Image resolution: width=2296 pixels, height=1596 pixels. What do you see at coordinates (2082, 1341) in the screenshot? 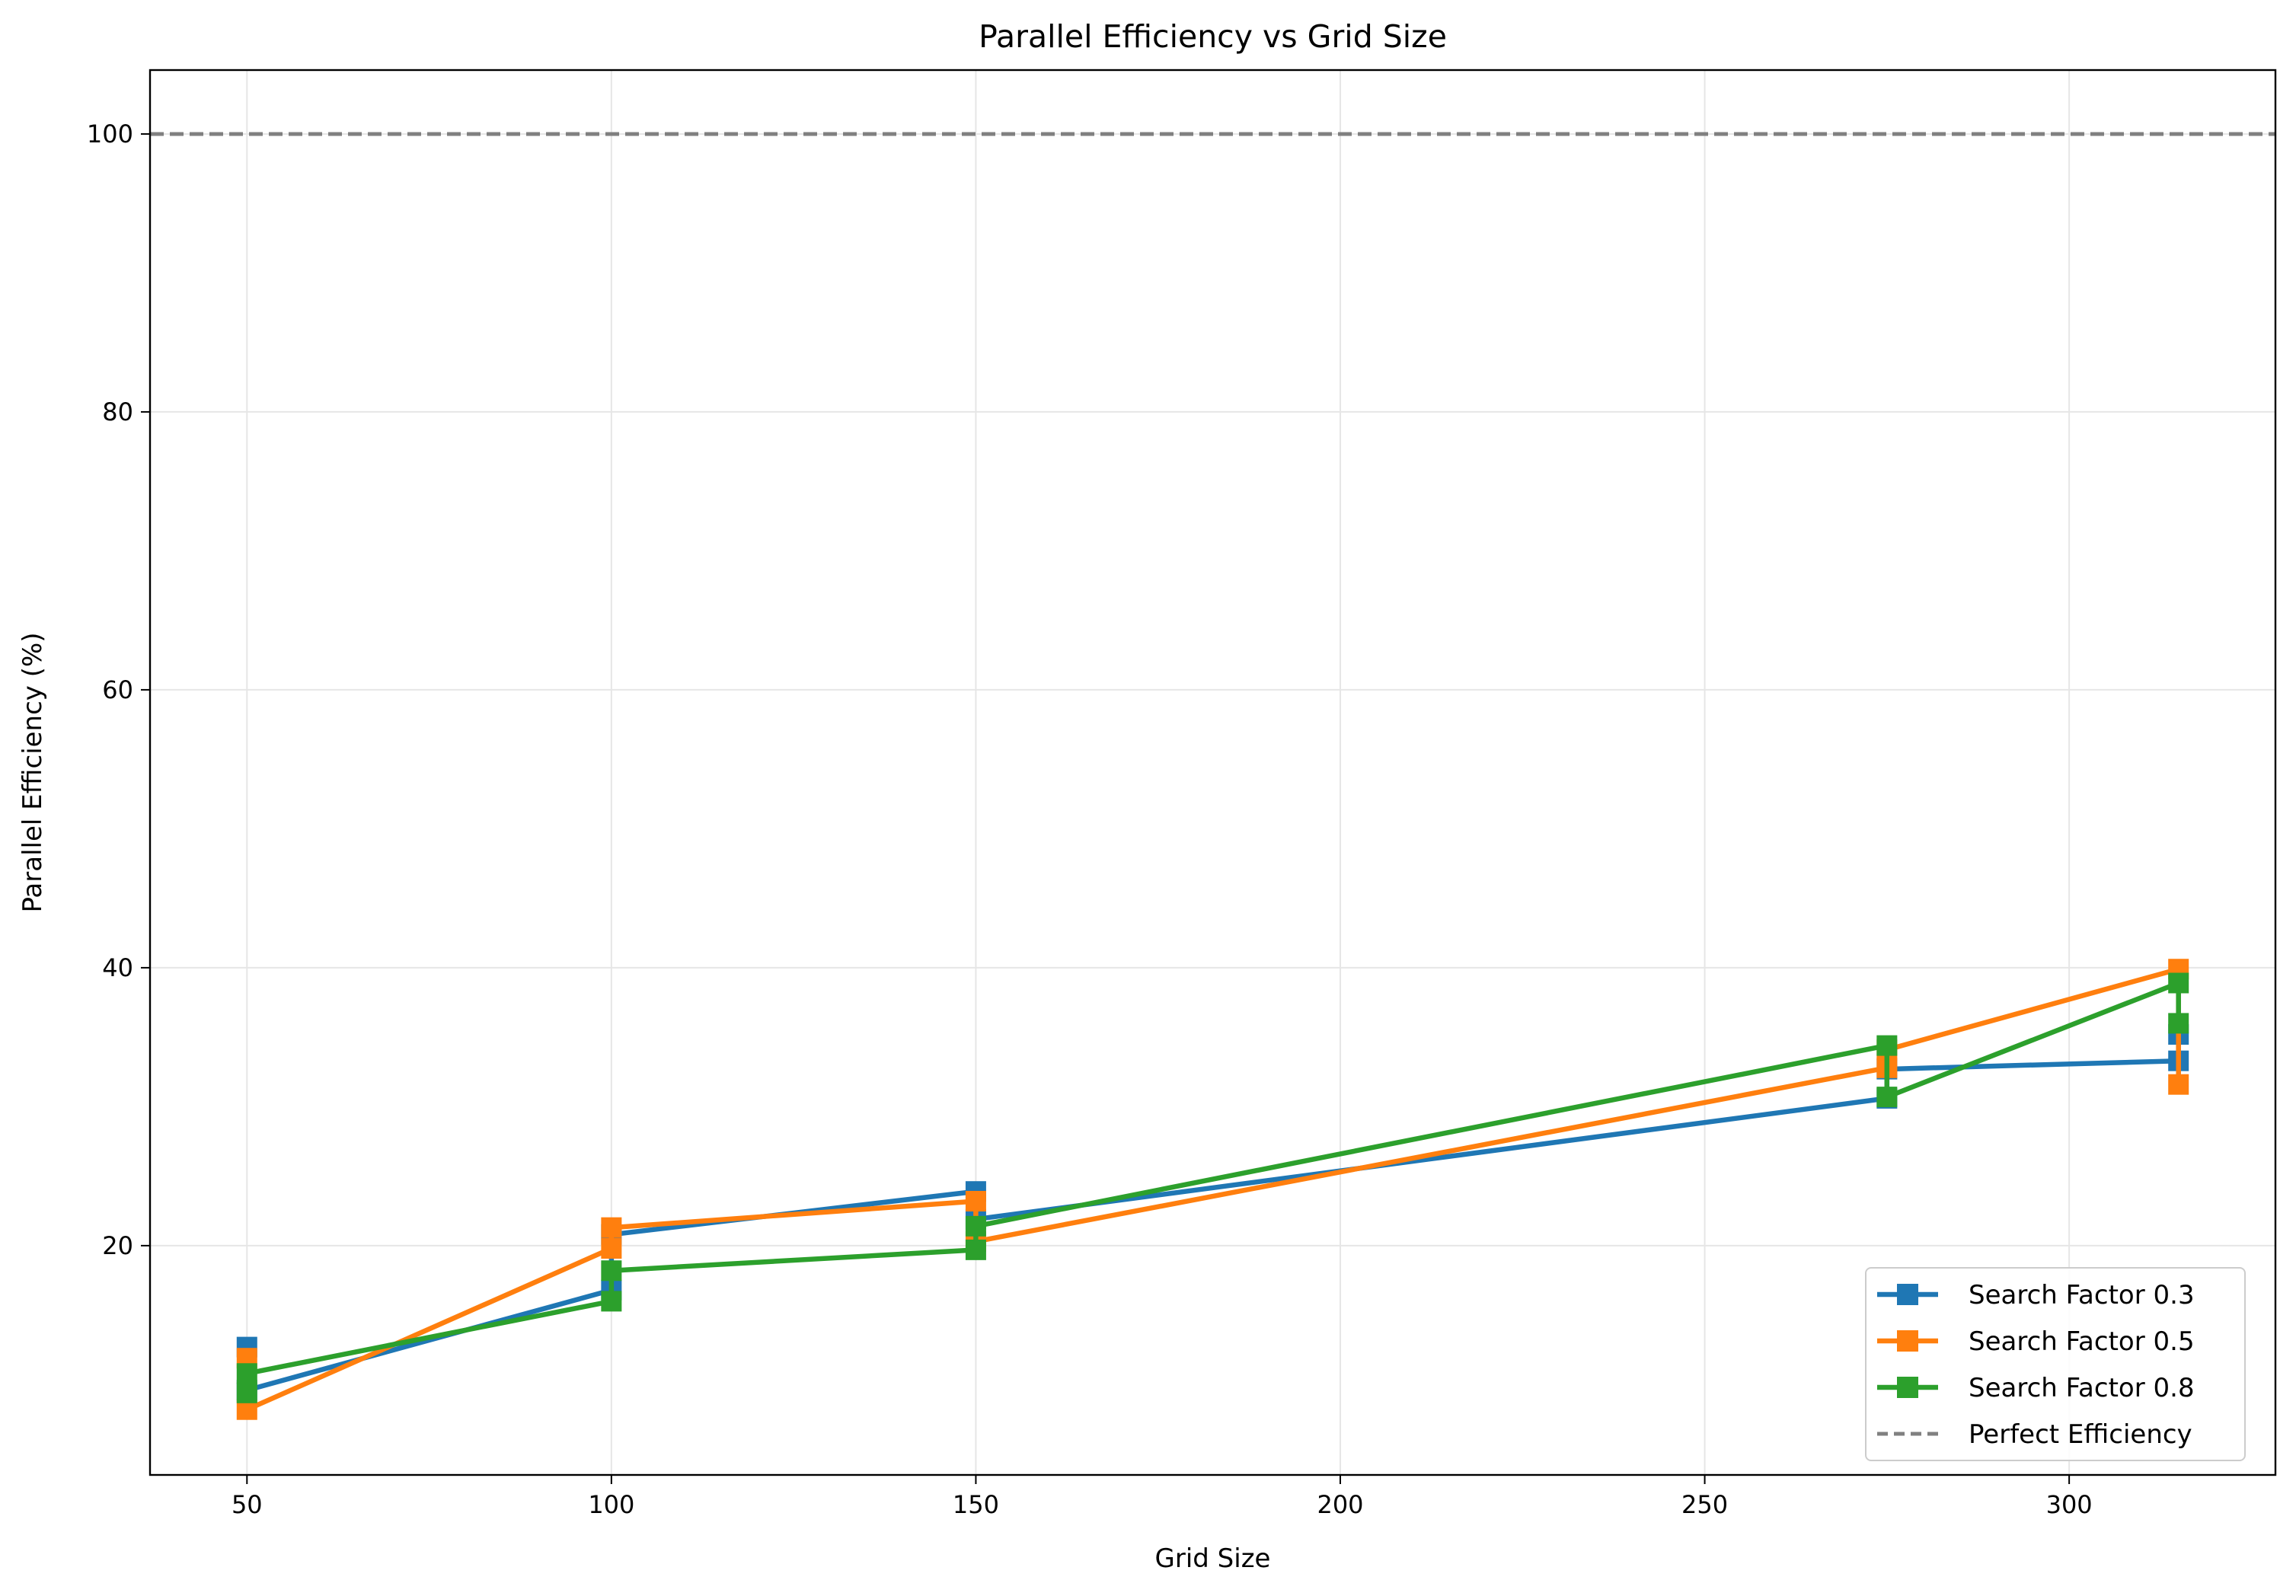
I see `legend-label: Search Factor 0.5` at bounding box center [2082, 1341].